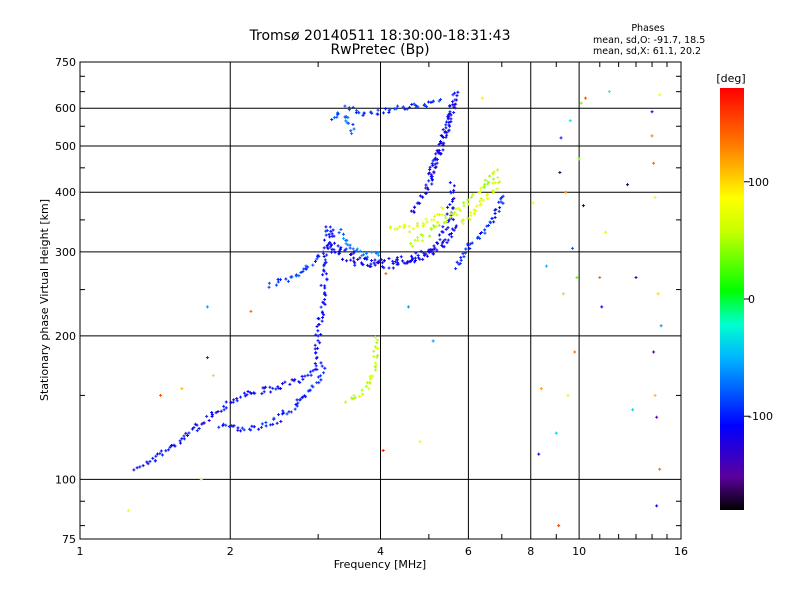 Image resolution: width=800 pixels, height=600 pixels. Describe the element at coordinates (379, 50) in the screenshot. I see `chart-subtitle: RwPretec (Bp)` at that location.